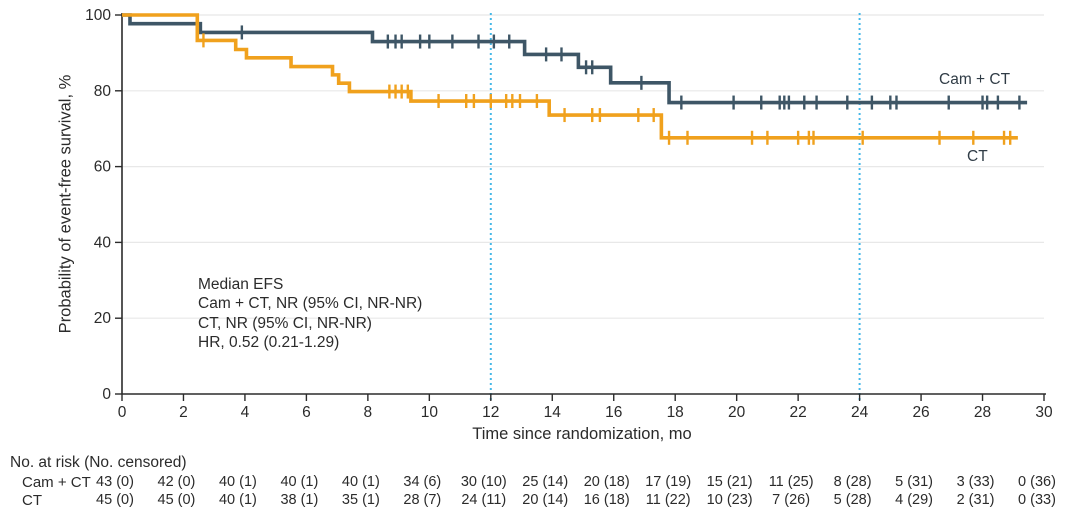  What do you see at coordinates (115, 482) in the screenshot?
I see `risk-cell: 43 (0)` at bounding box center [115, 482].